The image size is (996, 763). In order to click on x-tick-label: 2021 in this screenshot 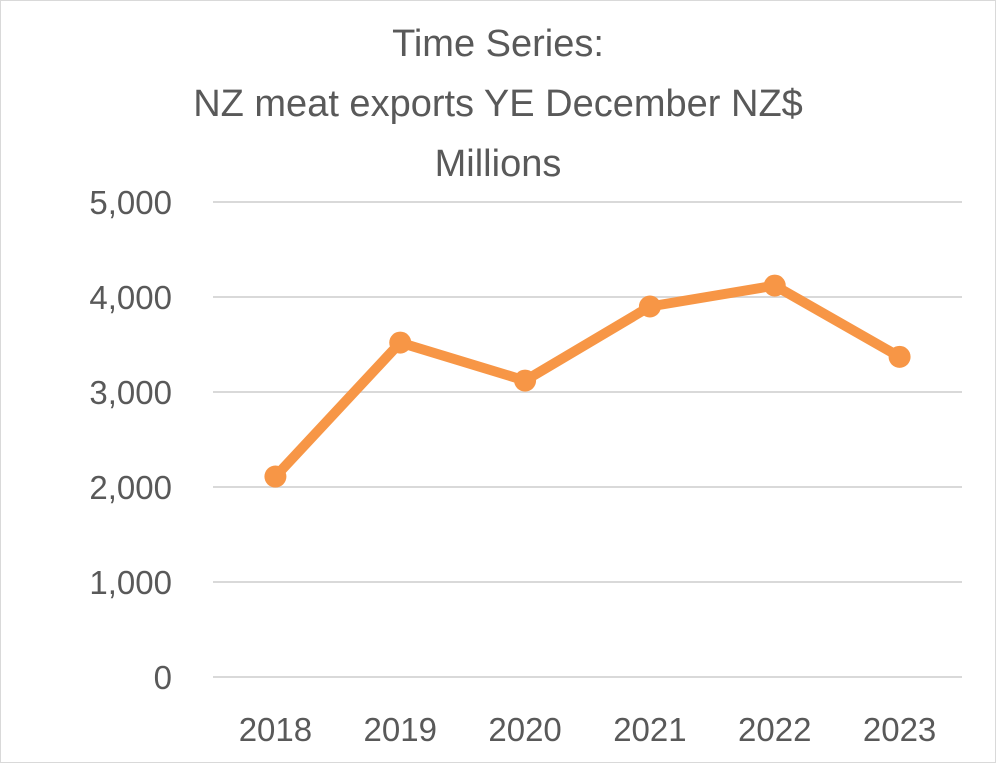, I will do `click(649, 729)`.